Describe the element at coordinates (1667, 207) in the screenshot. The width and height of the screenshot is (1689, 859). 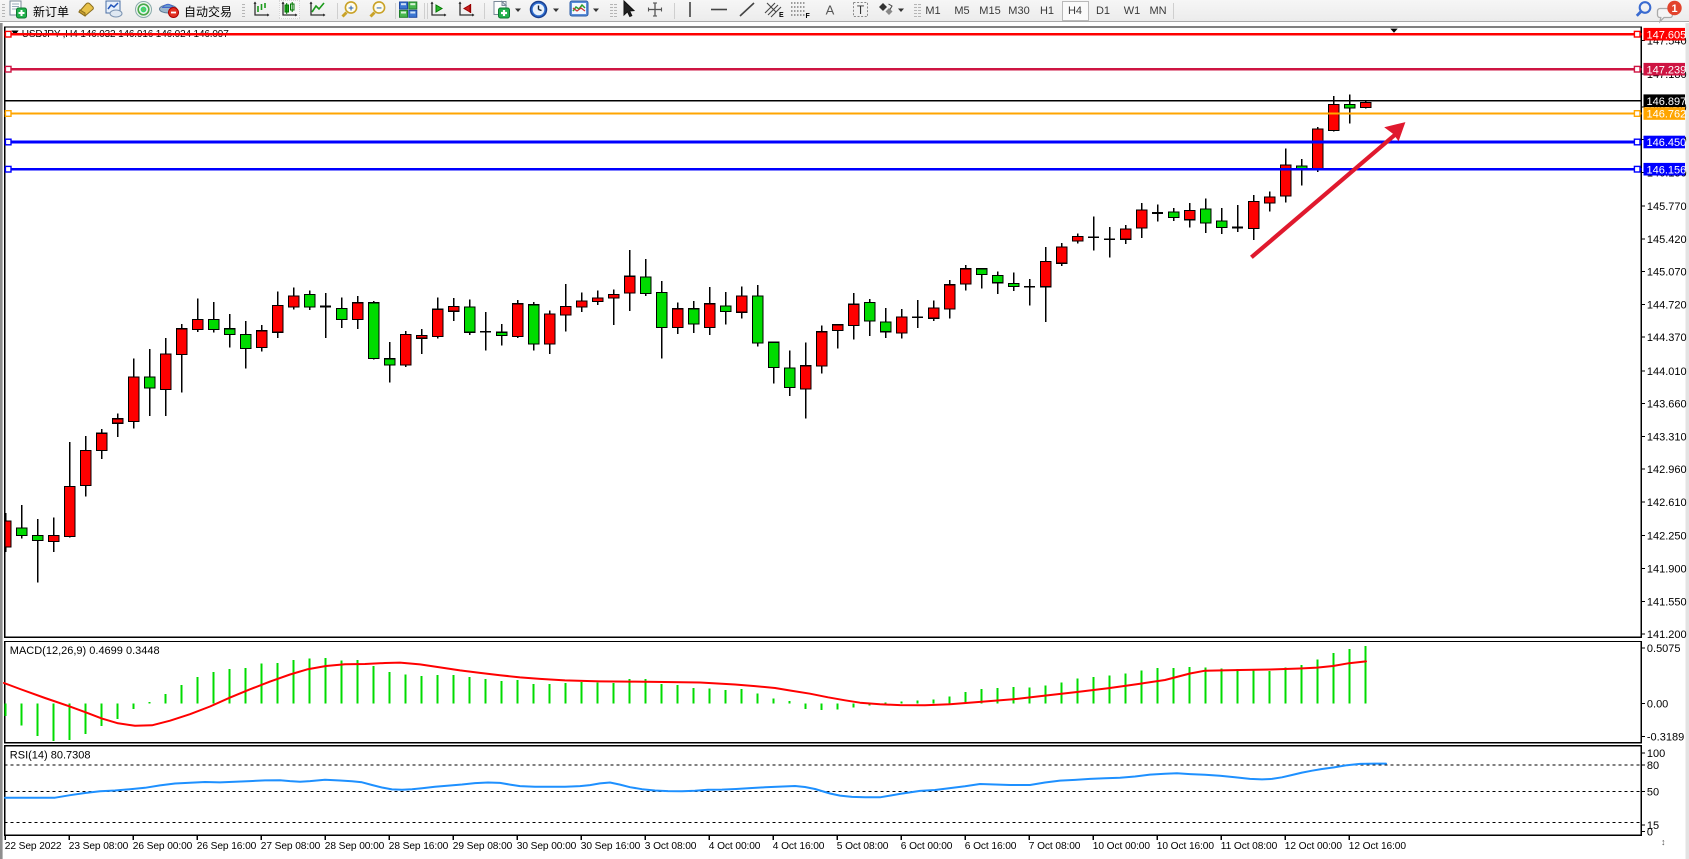
I see `svg-text: 145.770` at that location.